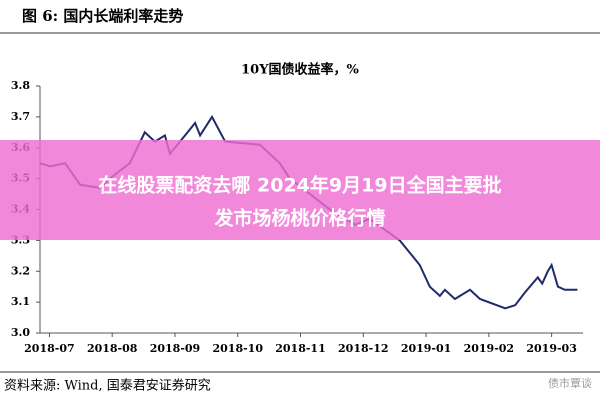 Image resolution: width=600 pixels, height=404 pixels. I want to click on x-tick-label: 2018-12, so click(363, 348).